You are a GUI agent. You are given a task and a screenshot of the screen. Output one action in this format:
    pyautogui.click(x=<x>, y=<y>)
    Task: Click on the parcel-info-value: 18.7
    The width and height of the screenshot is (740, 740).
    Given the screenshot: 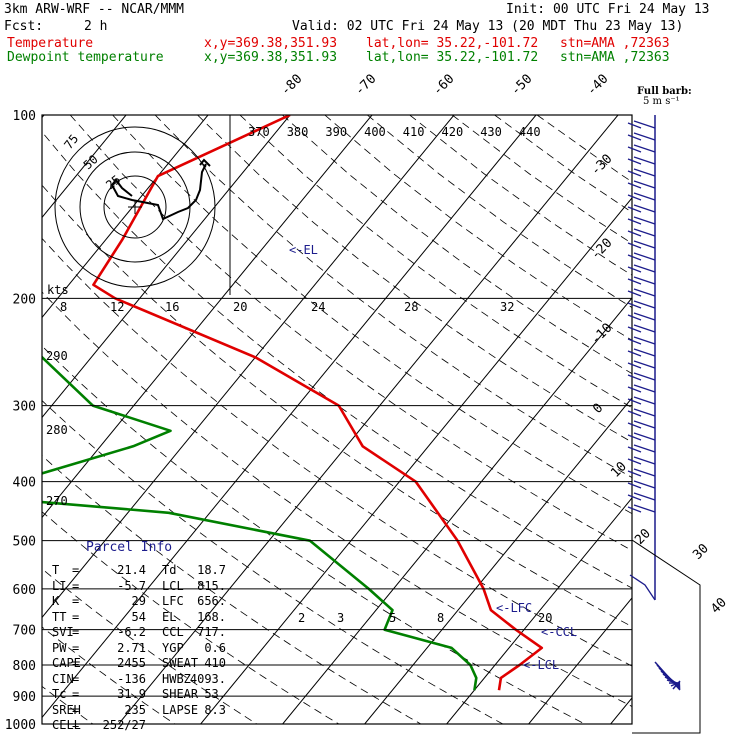 What is the action you would take?
    pyautogui.click(x=211, y=570)
    